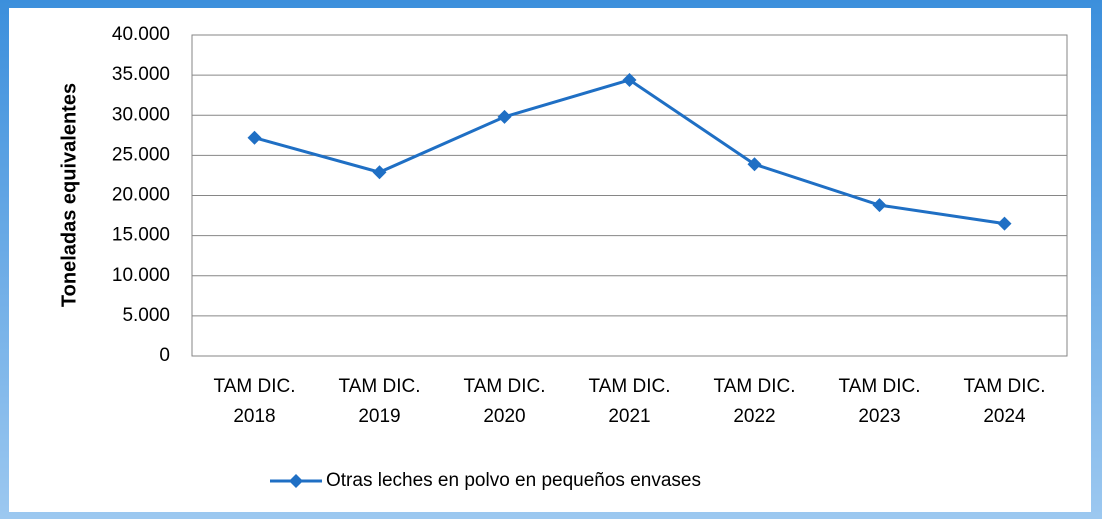 The image size is (1102, 519). What do you see at coordinates (141, 74) in the screenshot?
I see `y-tick-label: 35.000` at bounding box center [141, 74].